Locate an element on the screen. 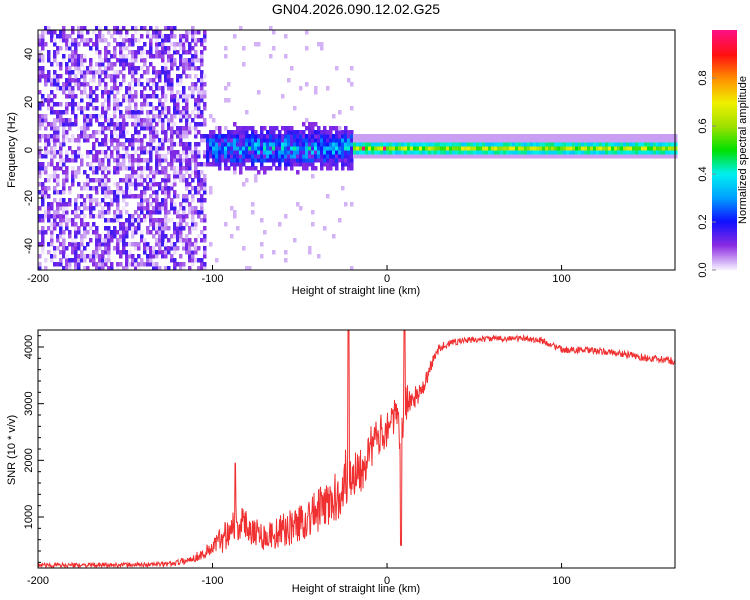  colorbar-segment is located at coordinates (724, 175).